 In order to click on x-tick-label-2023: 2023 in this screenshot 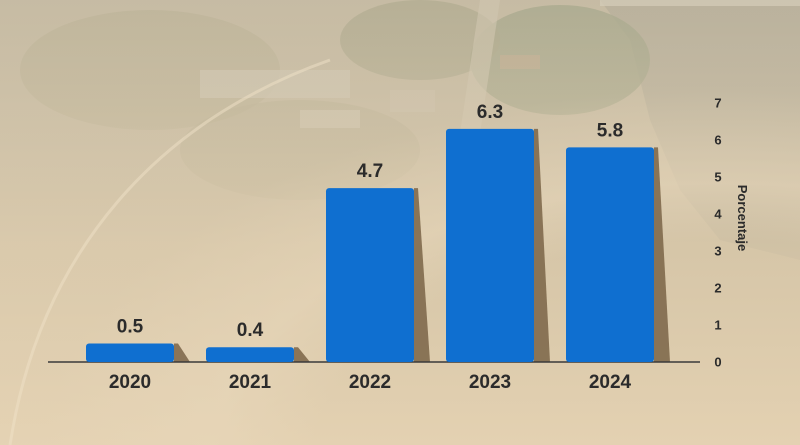, I will do `click(490, 382)`.